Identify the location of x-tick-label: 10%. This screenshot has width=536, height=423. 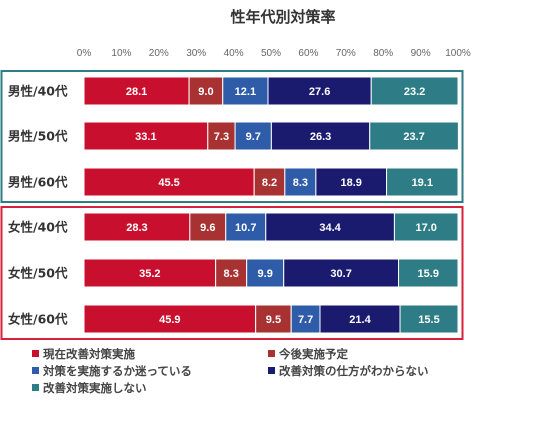
(121, 53).